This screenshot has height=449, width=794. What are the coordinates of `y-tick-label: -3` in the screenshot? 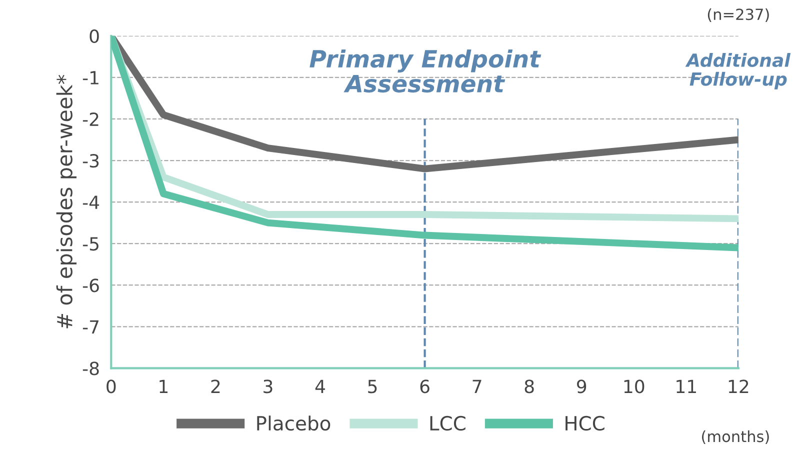 It's located at (90, 161).